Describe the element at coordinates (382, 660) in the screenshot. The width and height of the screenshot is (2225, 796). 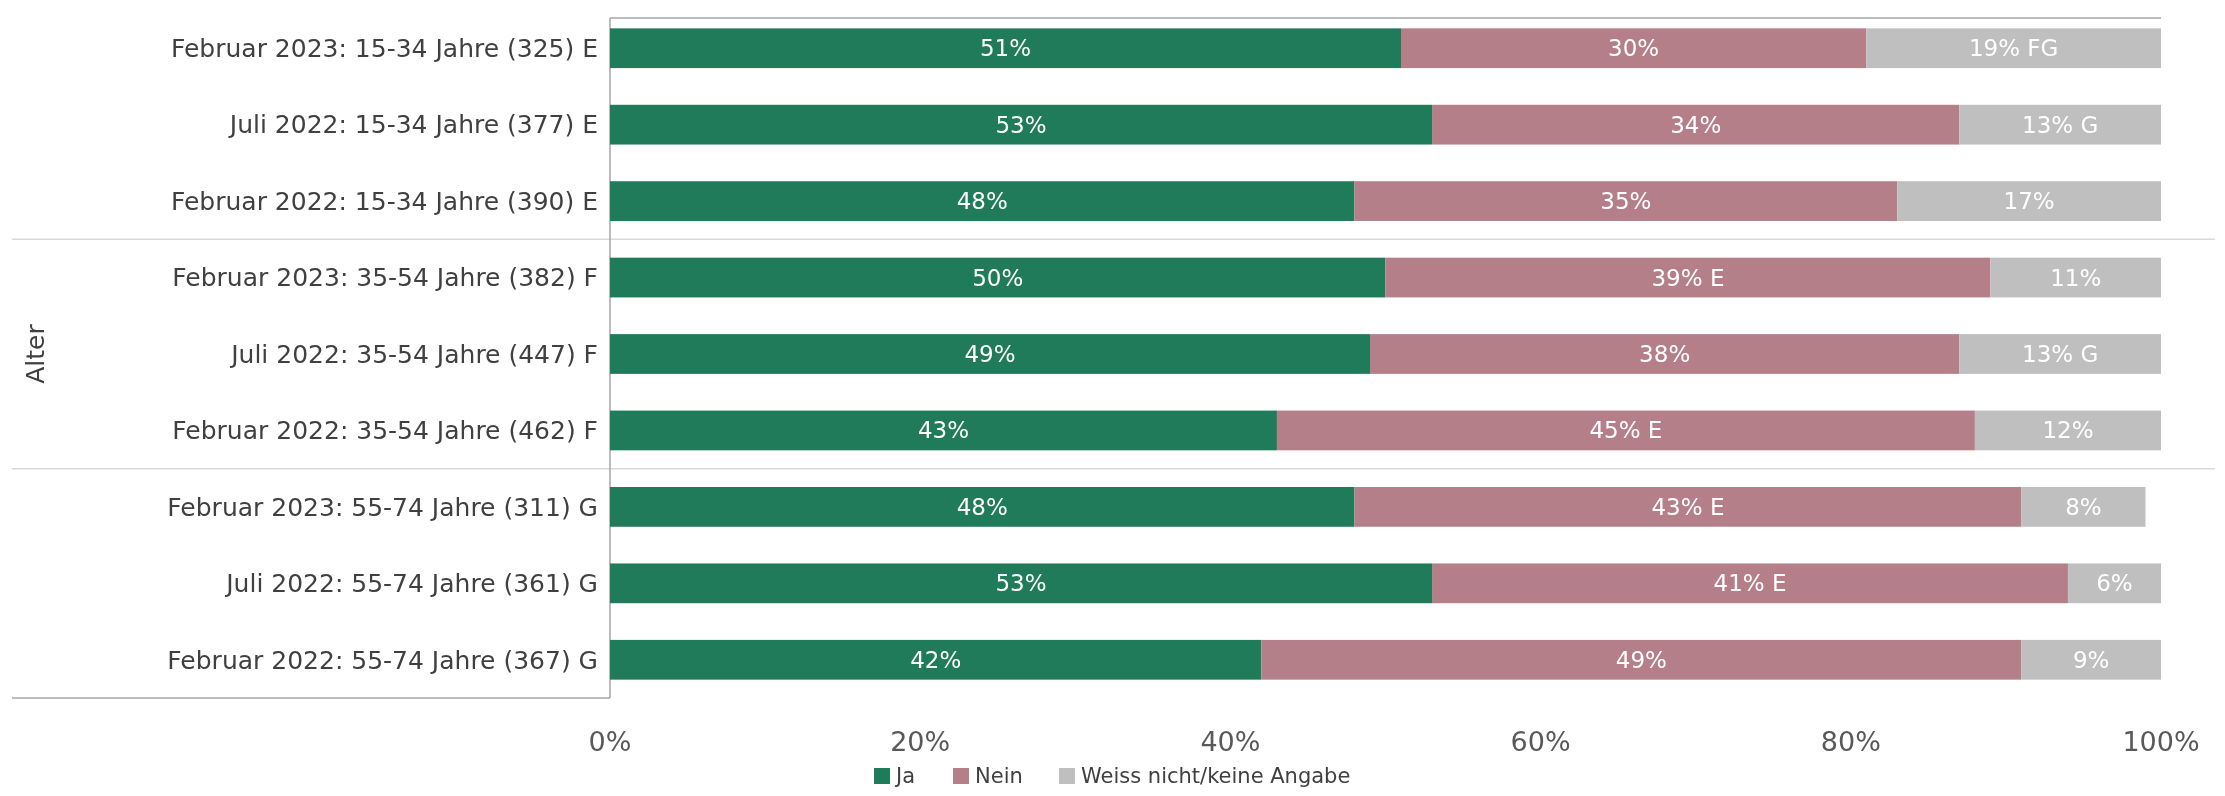
I see `y-tick-label: Februar 2022: 55-74 Jahre (367) G` at that location.